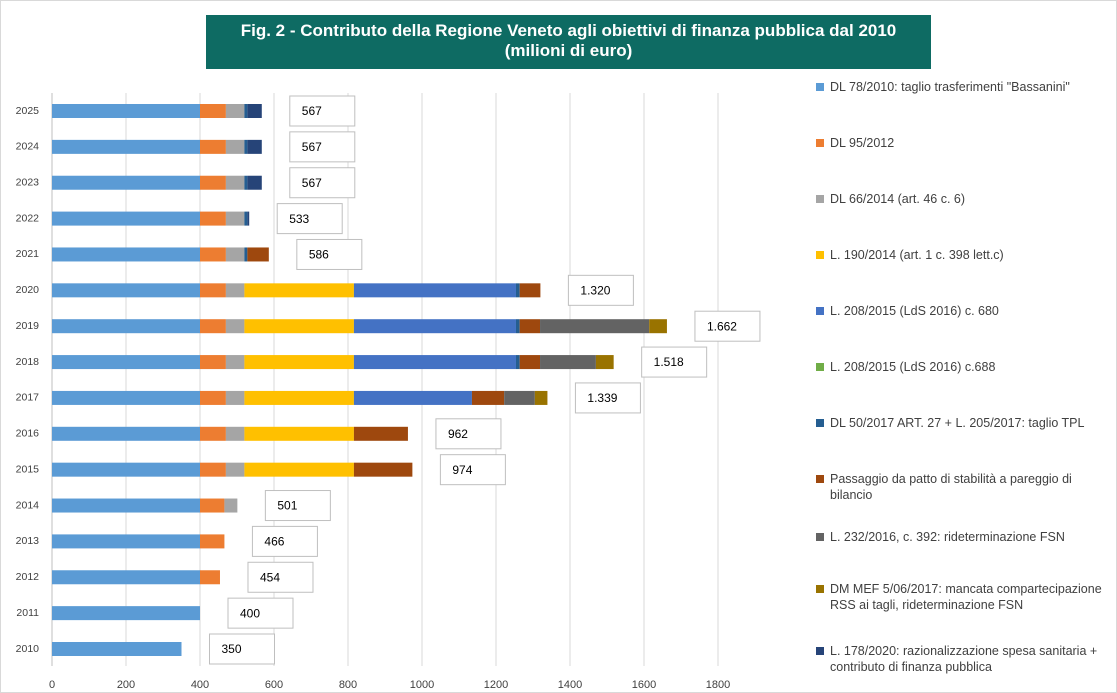  Describe the element at coordinates (595, 291) in the screenshot. I see `data-label: 1.320` at that location.